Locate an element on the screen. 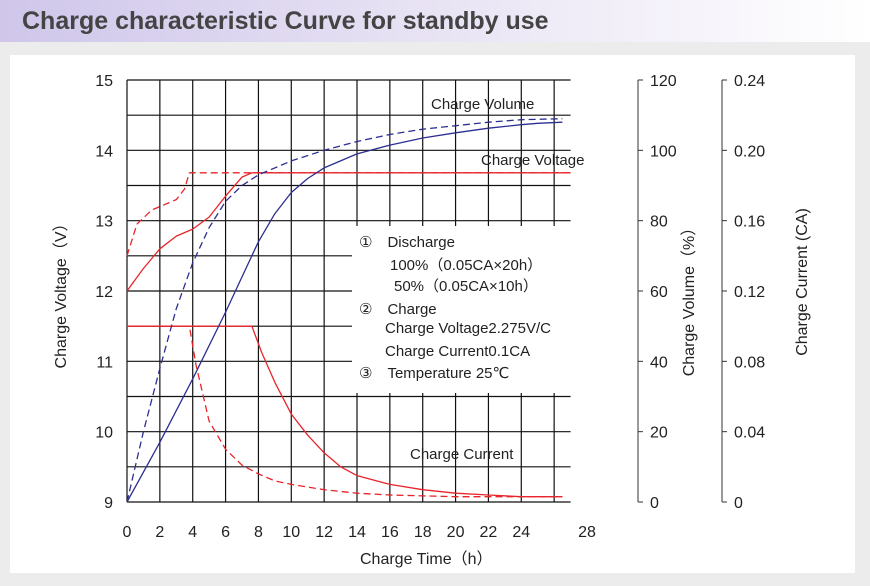 The height and width of the screenshot is (586, 870). y-tick-label-volume: 0 is located at coordinates (654, 503).